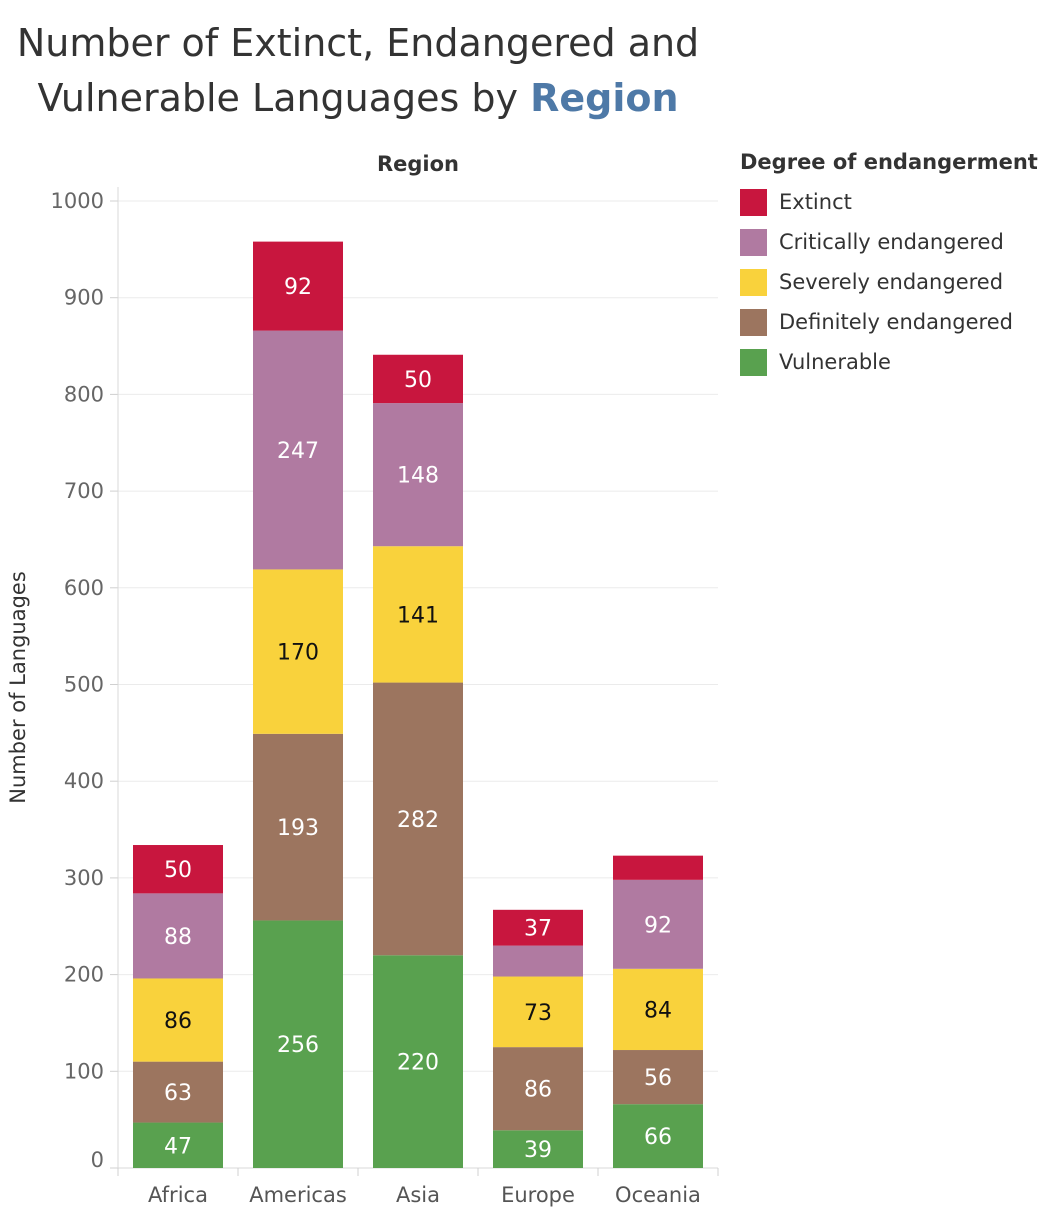 Image resolution: width=1042 pixels, height=1212 pixels. I want to click on data-label: 88, so click(178, 937).